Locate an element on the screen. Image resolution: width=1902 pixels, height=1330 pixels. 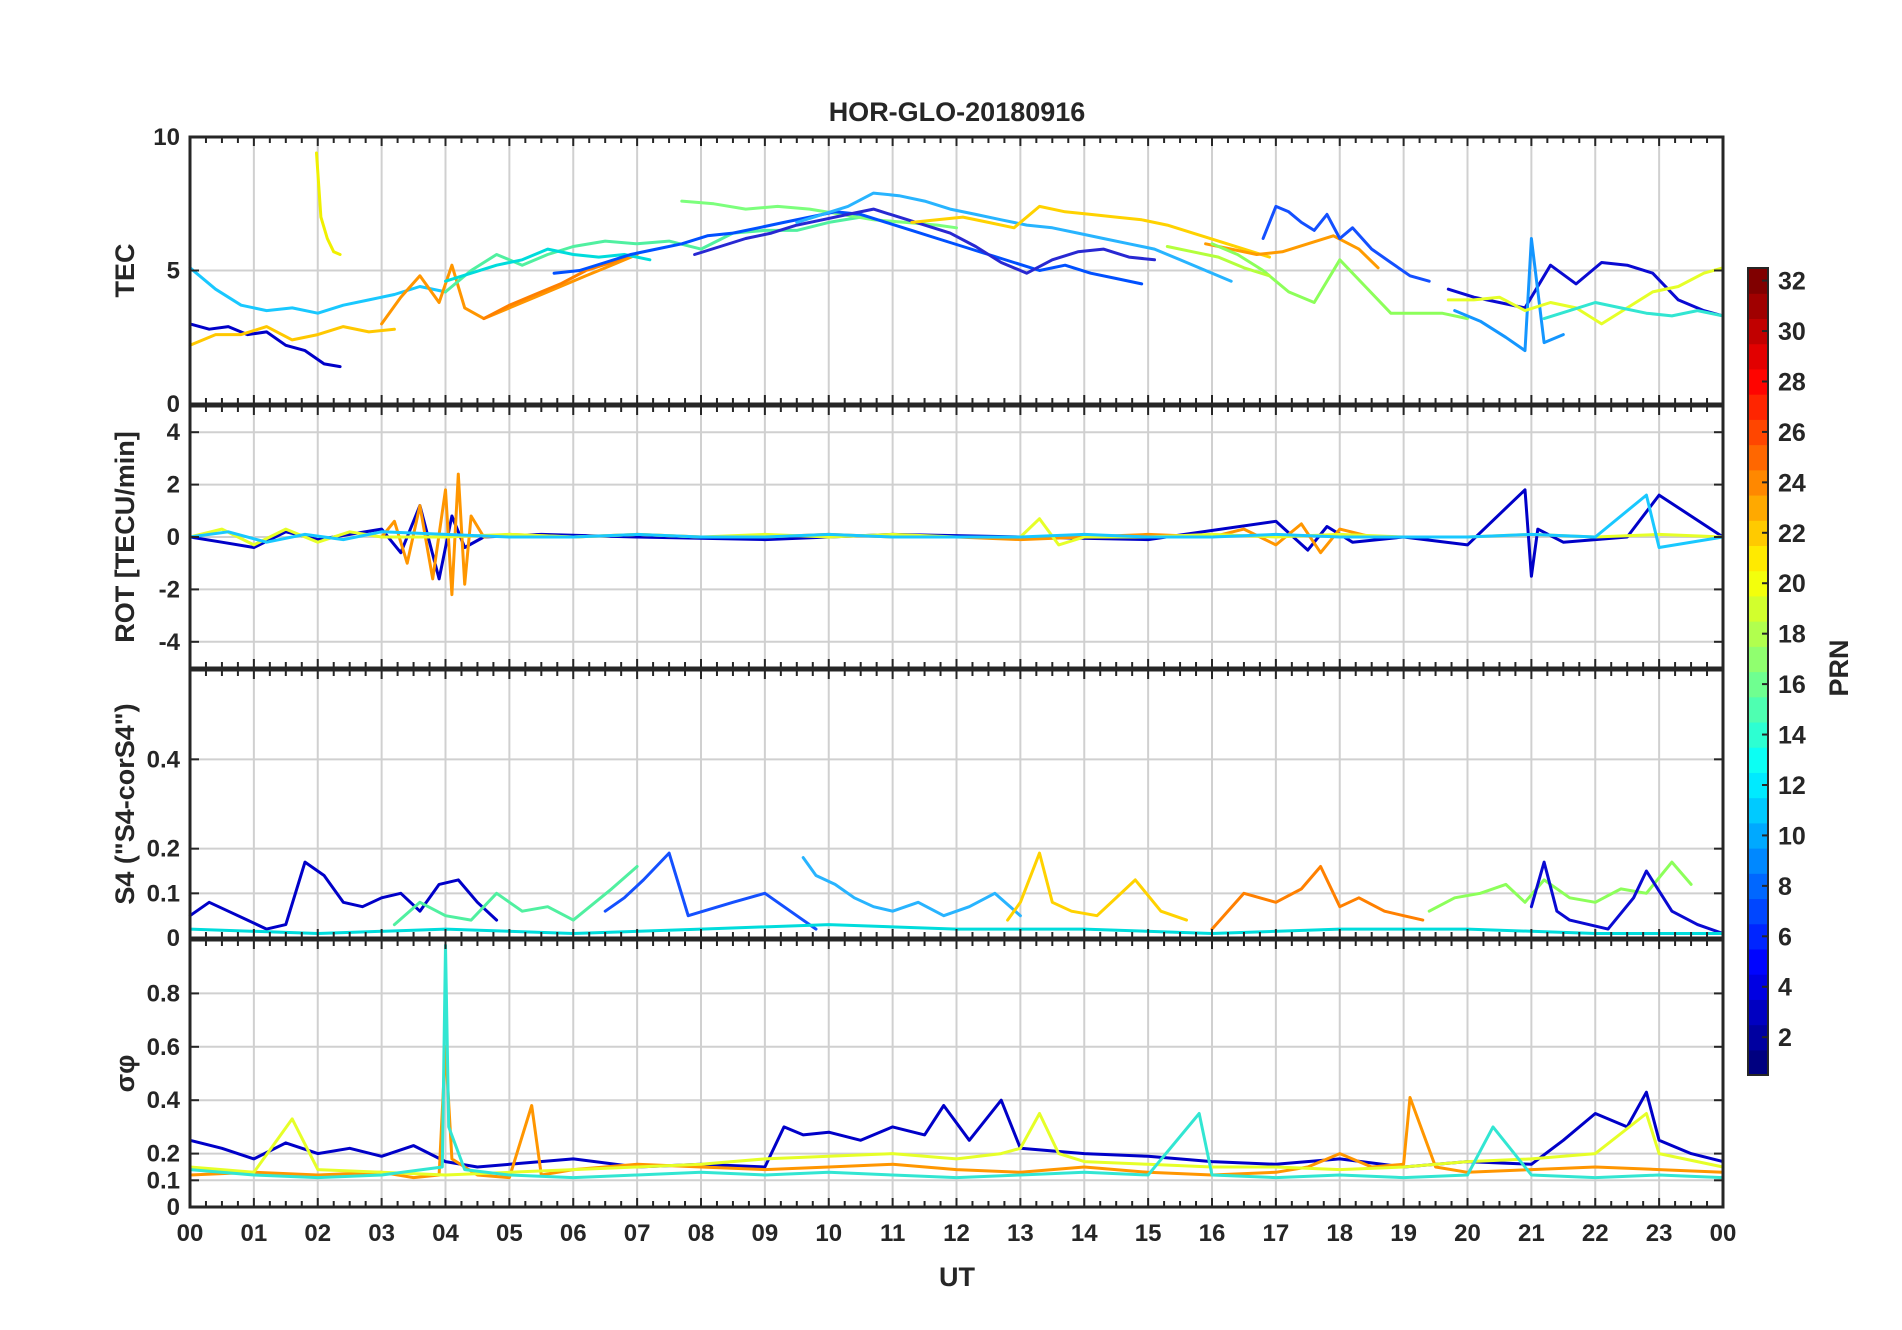
colorbar-tick-label: 14 is located at coordinates (1792, 736).